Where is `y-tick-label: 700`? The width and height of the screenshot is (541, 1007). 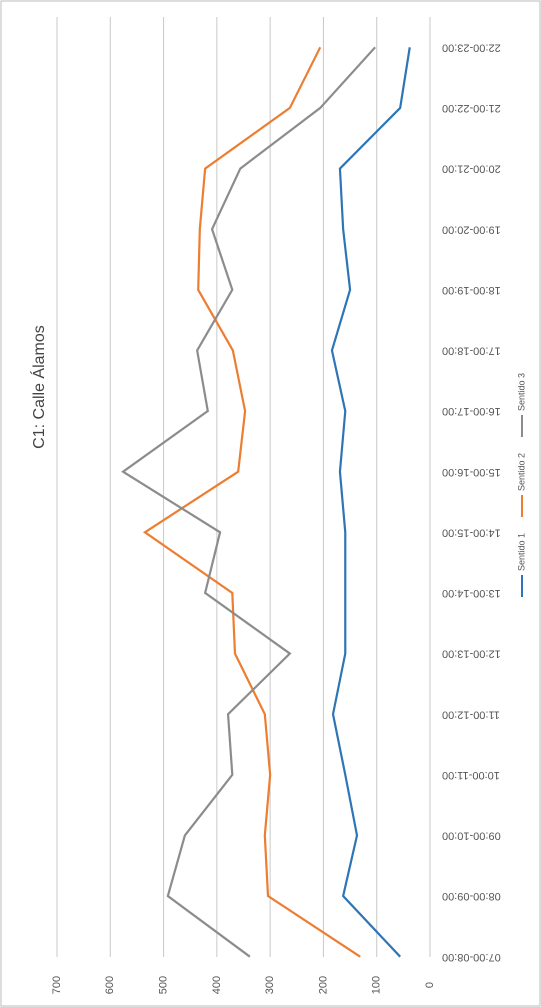 y-tick-label: 700 is located at coordinates (57, 985).